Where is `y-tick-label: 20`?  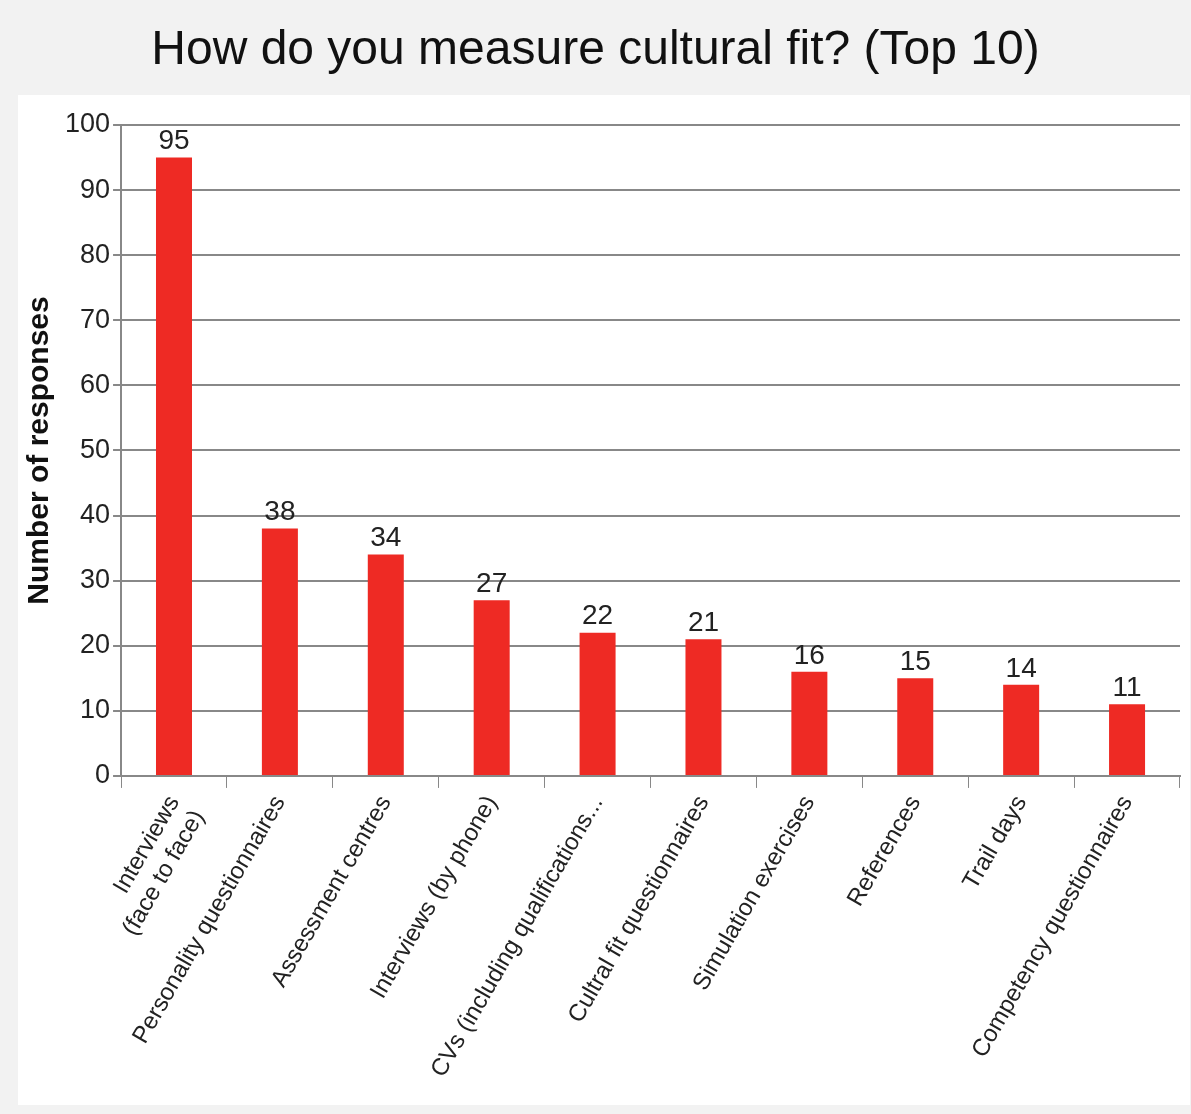 y-tick-label: 20 is located at coordinates (95, 644).